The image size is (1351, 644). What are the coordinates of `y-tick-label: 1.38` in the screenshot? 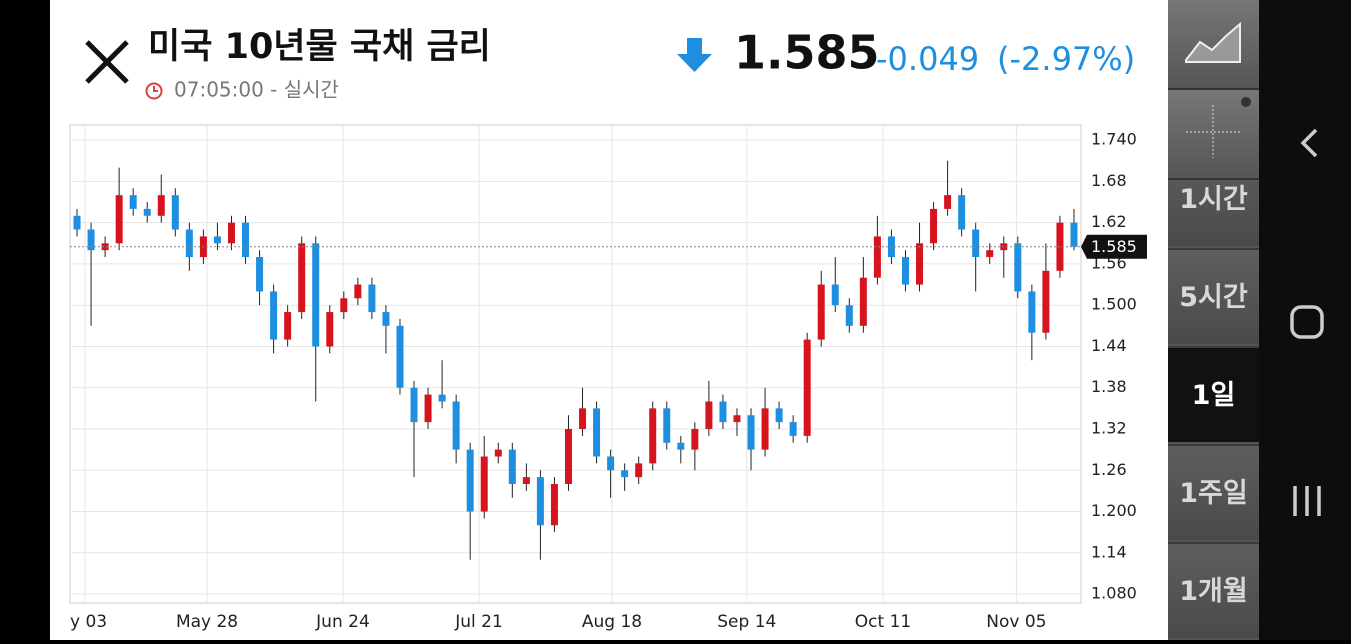 It's located at (1109, 386).